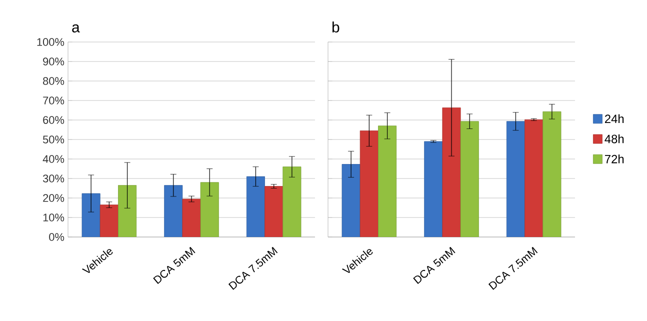 The height and width of the screenshot is (321, 647). What do you see at coordinates (53, 62) in the screenshot?
I see `y-tick-label: 90%` at bounding box center [53, 62].